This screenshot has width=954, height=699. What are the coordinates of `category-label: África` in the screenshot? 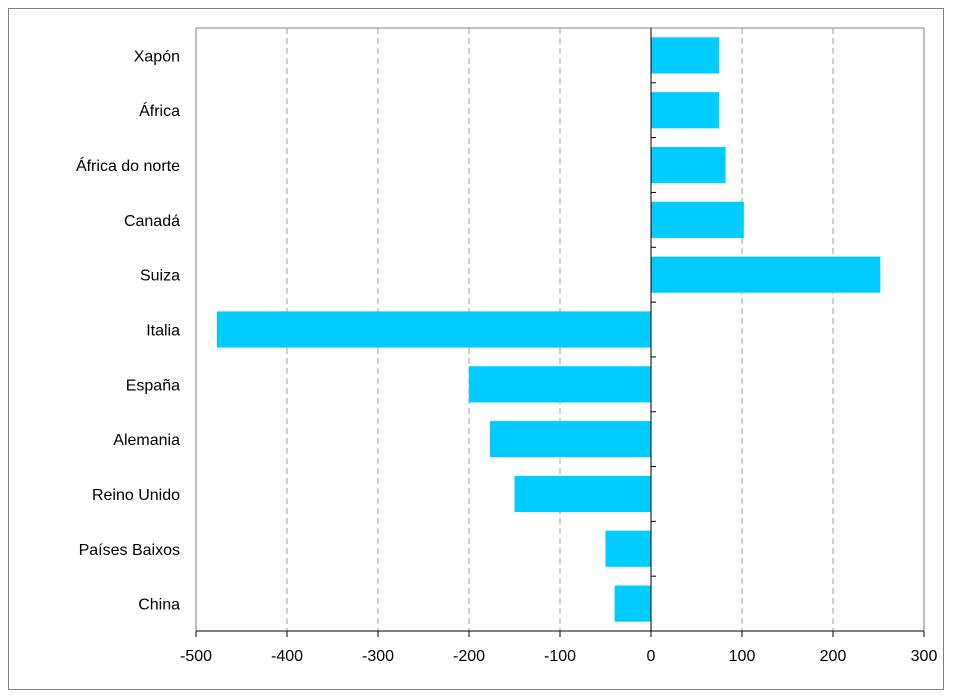 It's located at (159, 110).